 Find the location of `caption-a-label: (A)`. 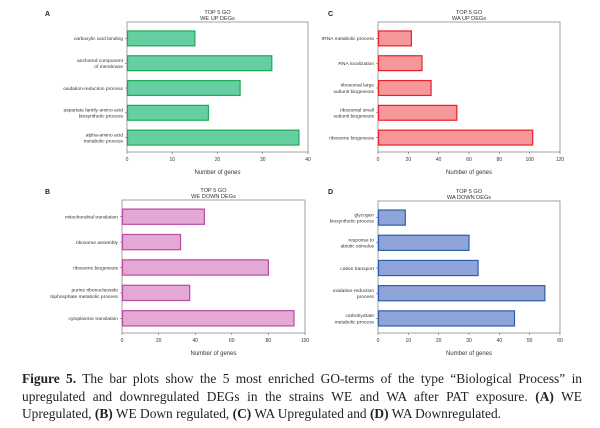

caption-a-label: (A) is located at coordinates (544, 396).